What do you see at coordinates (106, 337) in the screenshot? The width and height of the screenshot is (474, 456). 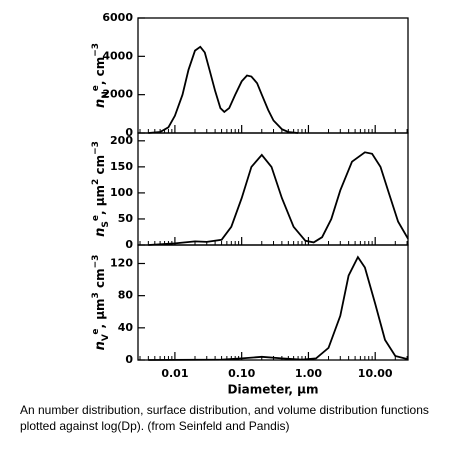 I see `y-label-part: V` at bounding box center [106, 337].